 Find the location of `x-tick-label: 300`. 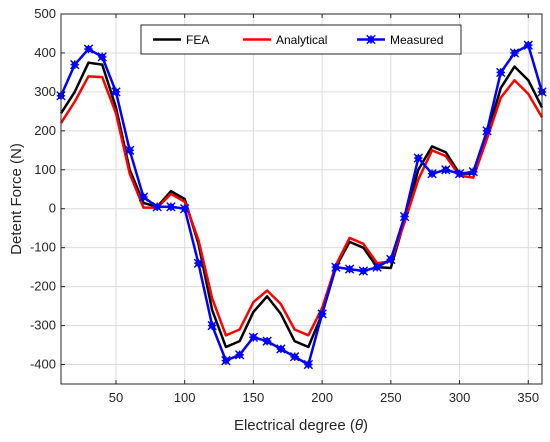

x-tick-label: 300 is located at coordinates (460, 397).